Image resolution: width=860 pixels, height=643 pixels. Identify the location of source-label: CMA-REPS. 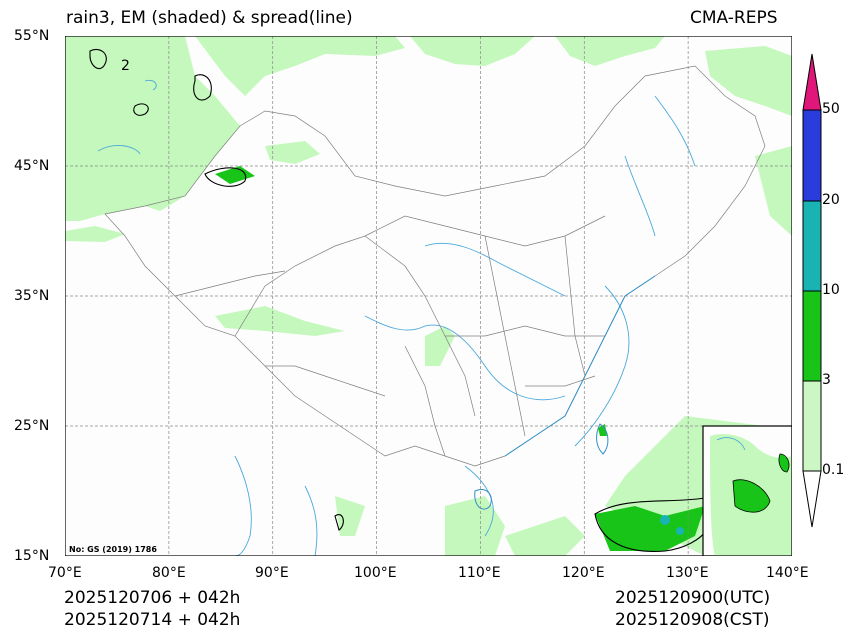
(734, 18).